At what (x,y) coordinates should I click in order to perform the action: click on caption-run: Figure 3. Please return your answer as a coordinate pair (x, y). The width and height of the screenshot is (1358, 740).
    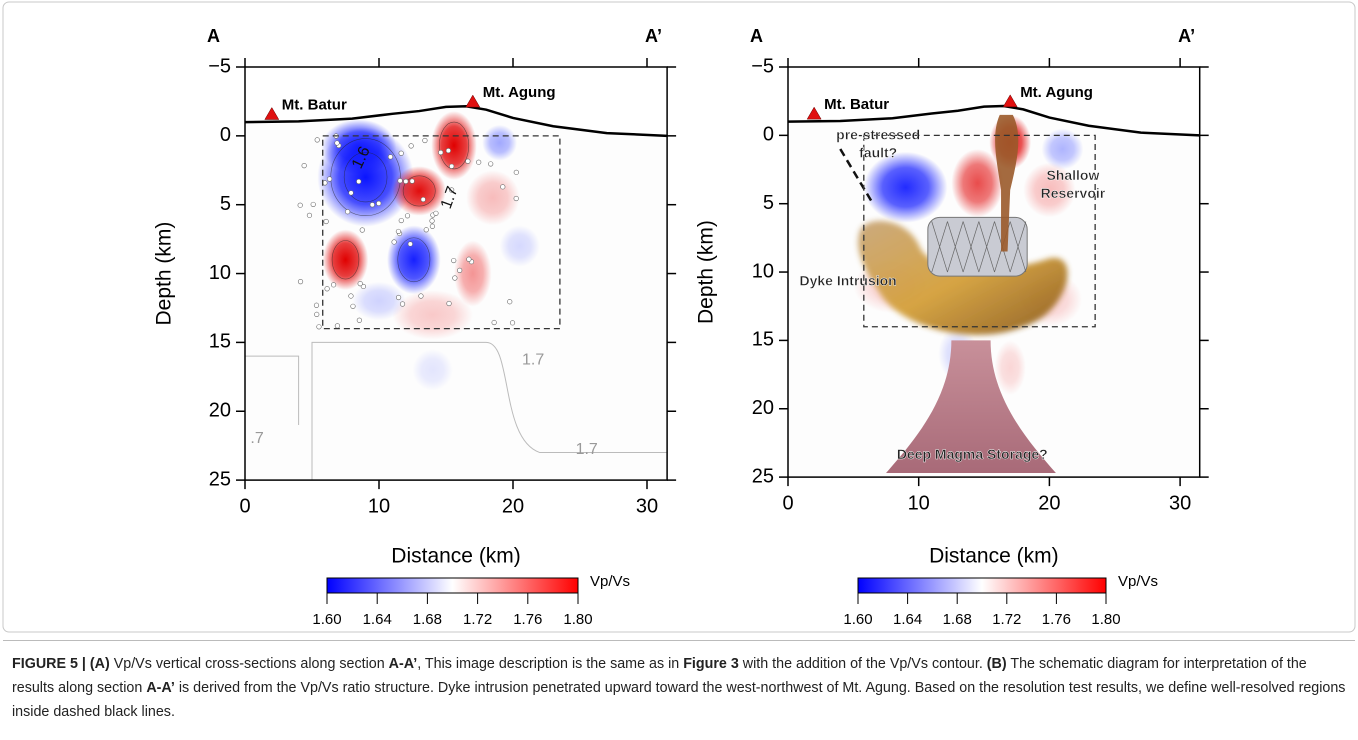
    Looking at the image, I should click on (711, 664).